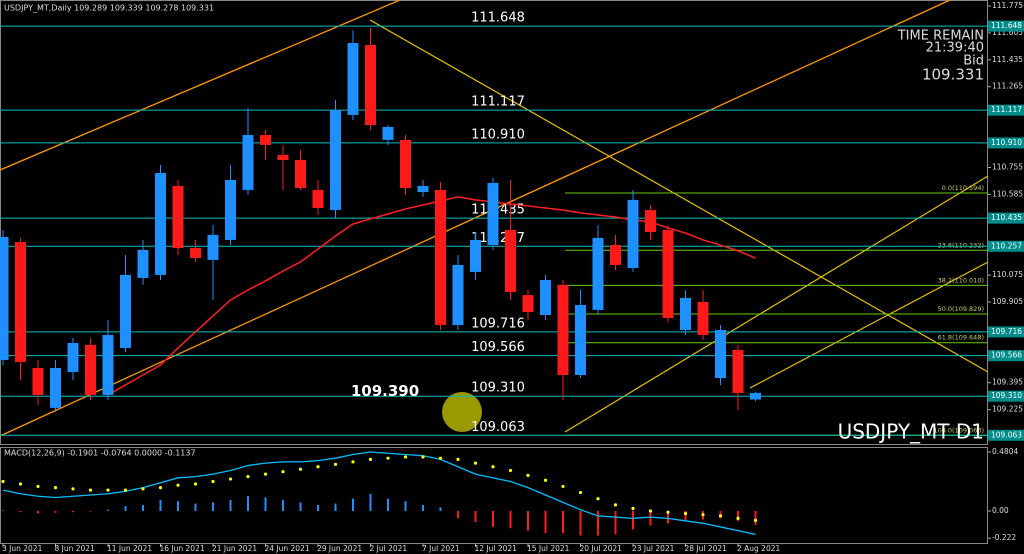 This screenshot has height=554, width=1024. I want to click on marker-circle, so click(462, 412).